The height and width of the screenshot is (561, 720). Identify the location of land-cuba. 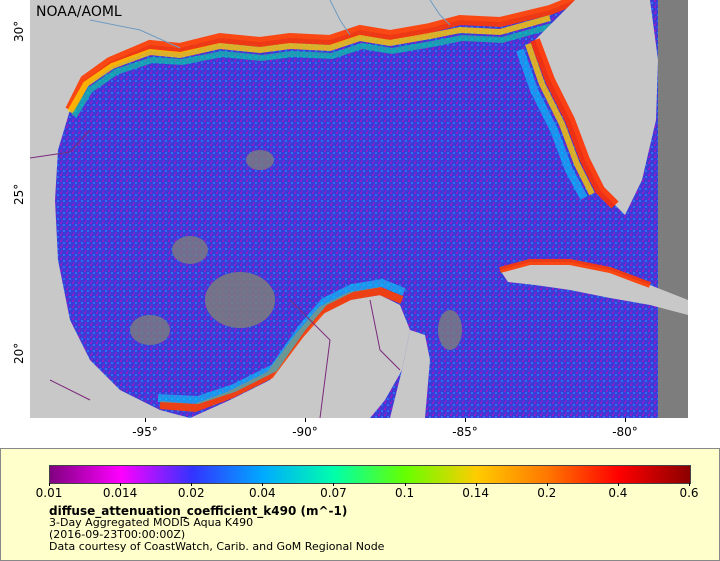
(594, 288).